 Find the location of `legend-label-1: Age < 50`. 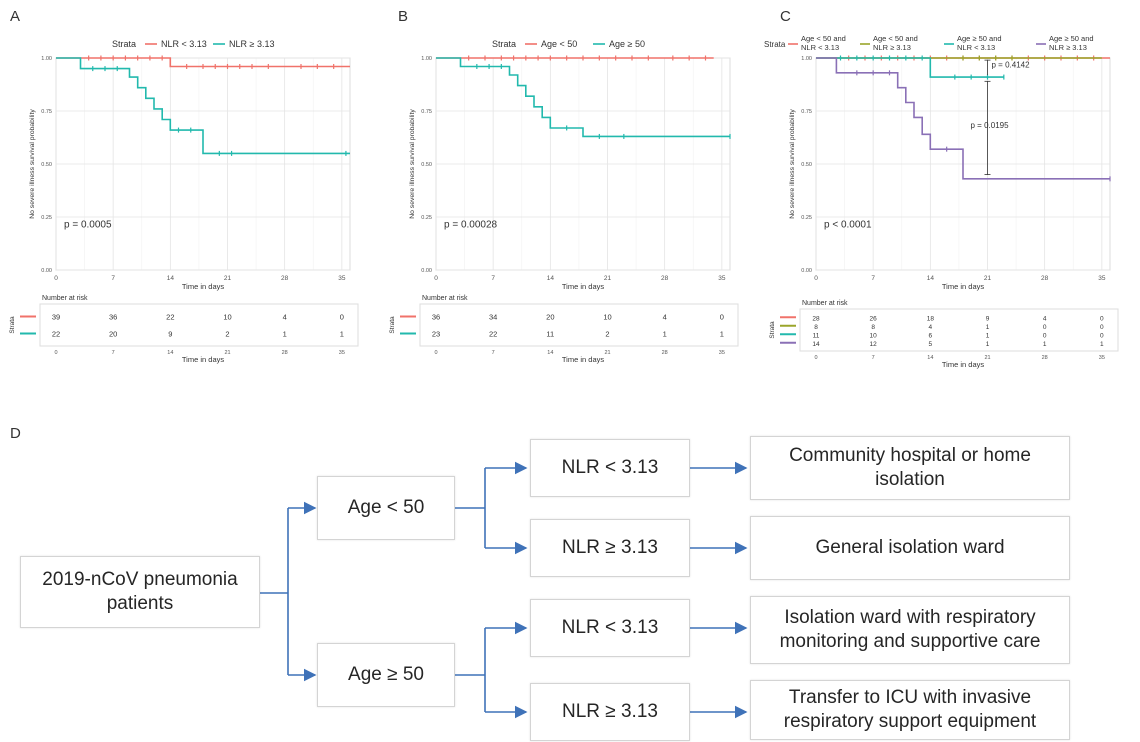

legend-label-1: Age < 50 is located at coordinates (559, 44).